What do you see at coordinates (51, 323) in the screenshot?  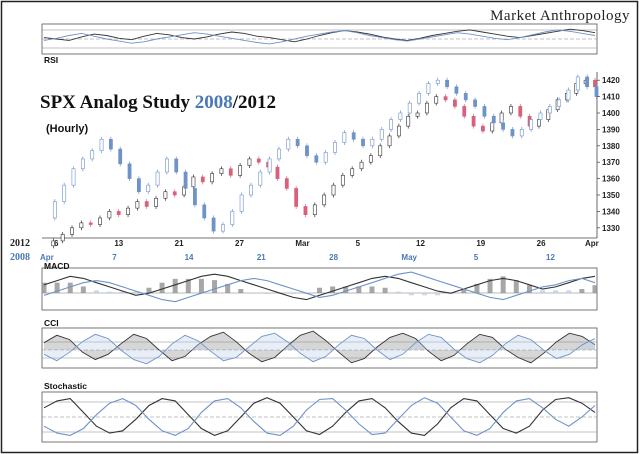 I see `cci-label: CCI` at bounding box center [51, 323].